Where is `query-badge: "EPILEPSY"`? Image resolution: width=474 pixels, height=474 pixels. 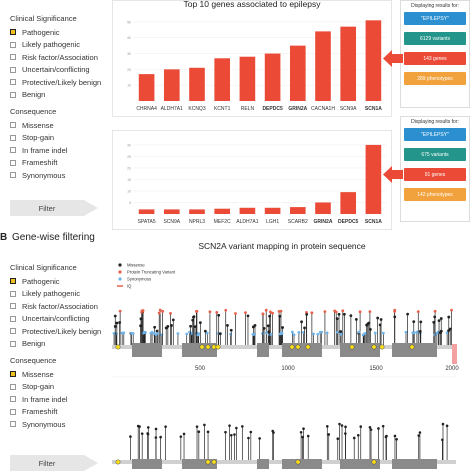
query-badge: "EPILEPSY" is located at coordinates (435, 134).